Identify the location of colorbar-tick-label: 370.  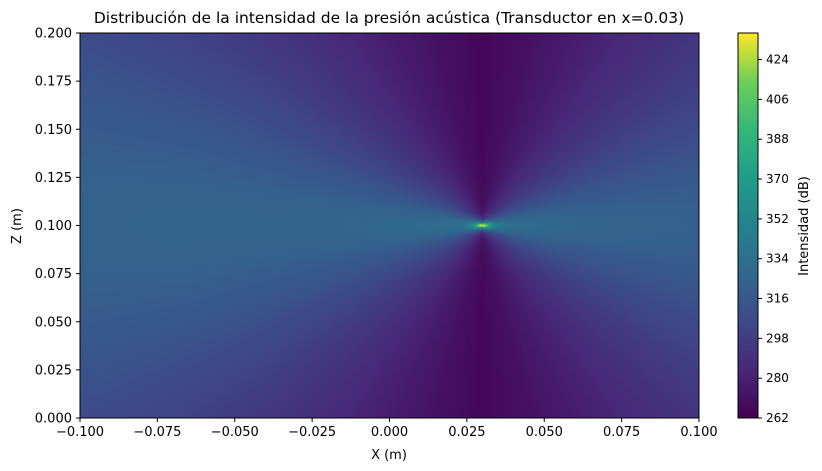
(777, 179).